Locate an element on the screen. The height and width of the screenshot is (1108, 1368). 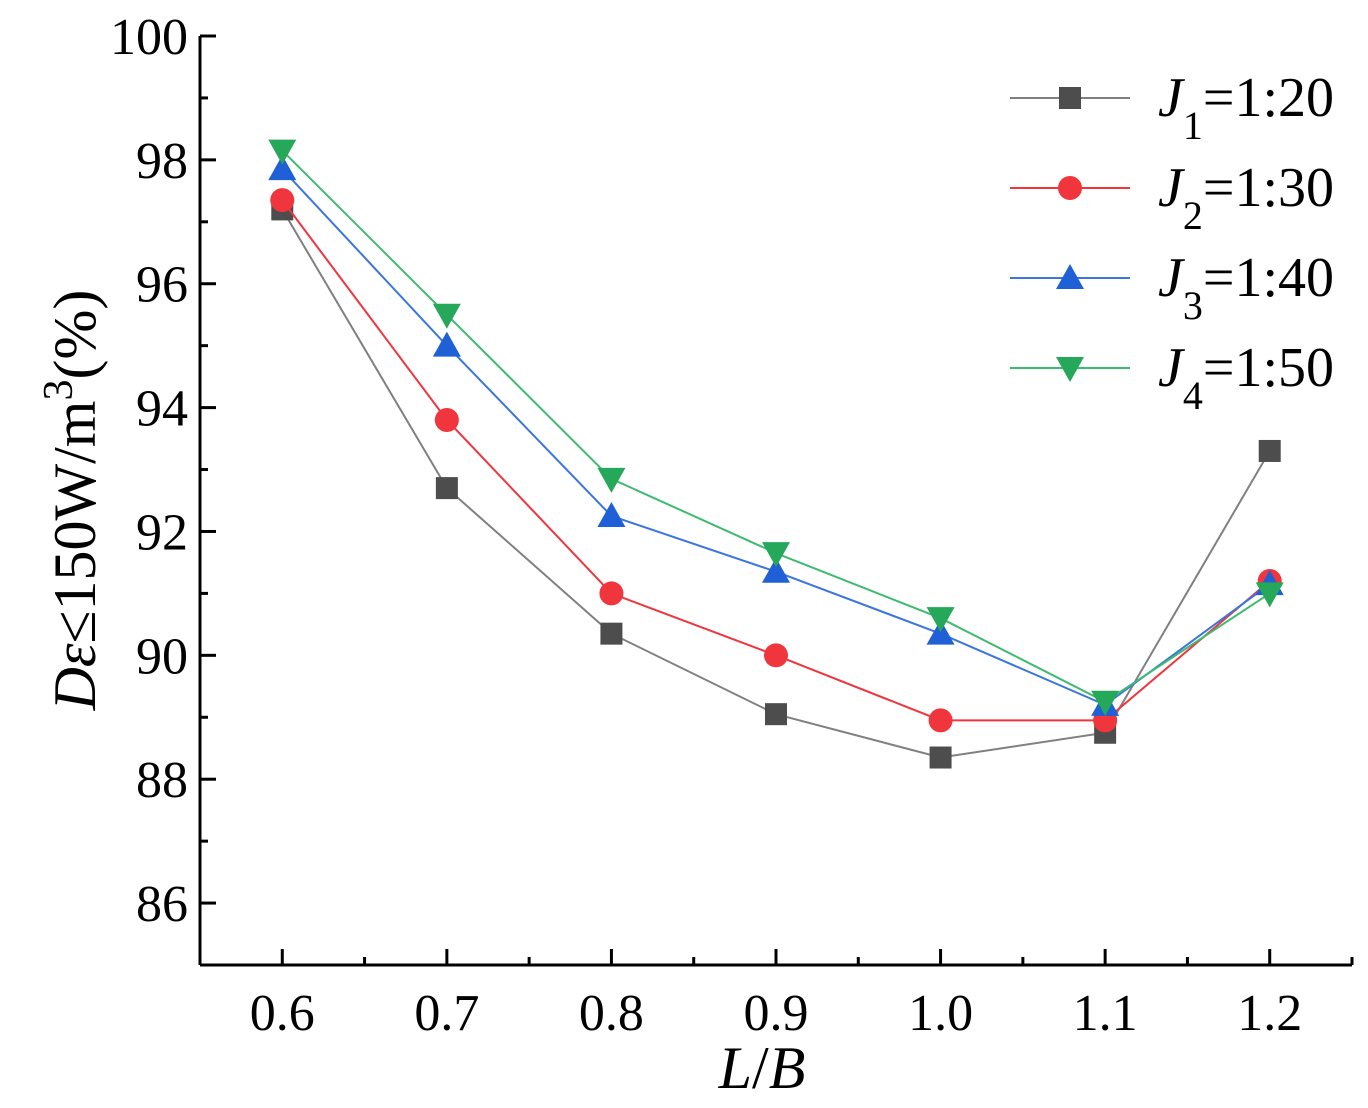
legend-item-2: J2=1:30 is located at coordinates (1172, 197).